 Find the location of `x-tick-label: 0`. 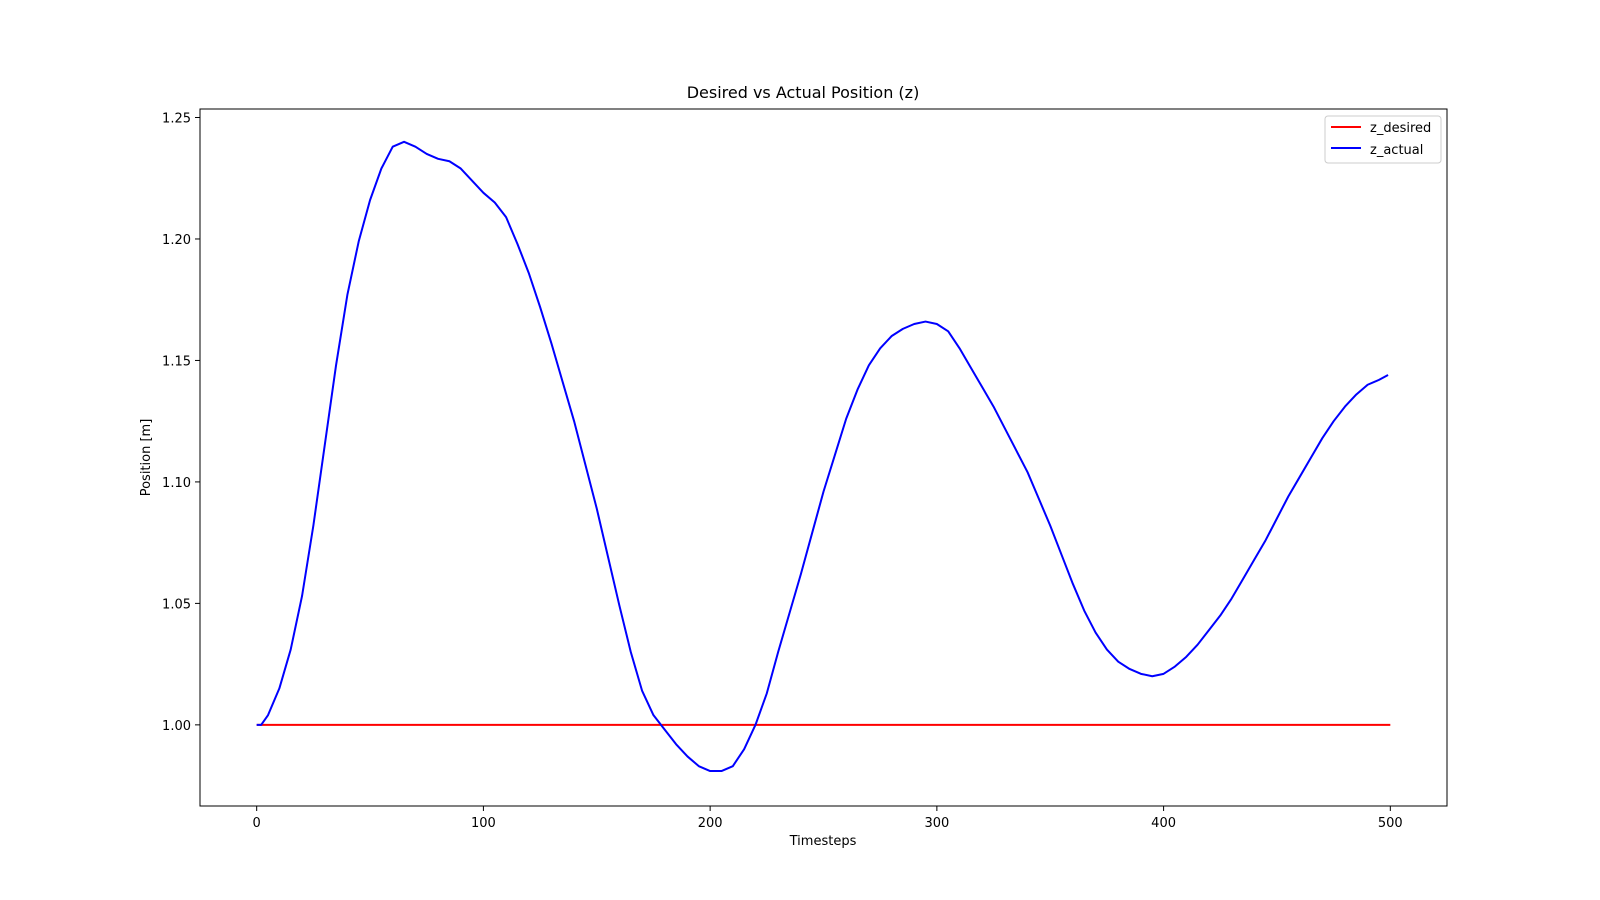

x-tick-label: 0 is located at coordinates (257, 823).